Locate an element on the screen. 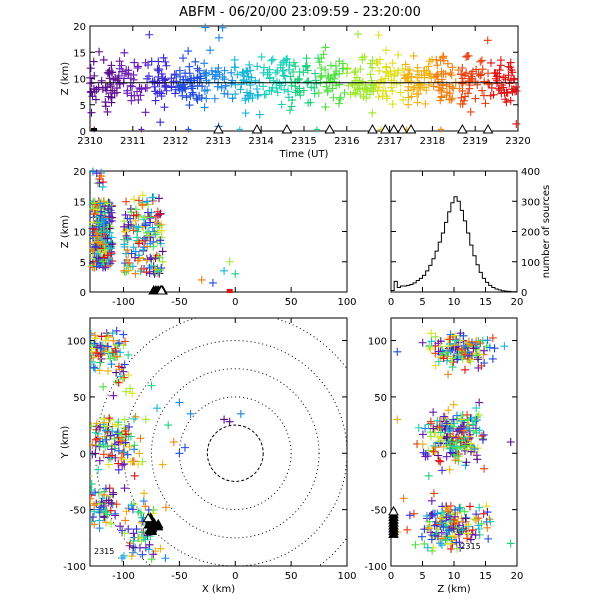 The height and width of the screenshot is (600, 600). y-axis-label: Y (km) is located at coordinates (65, 443).